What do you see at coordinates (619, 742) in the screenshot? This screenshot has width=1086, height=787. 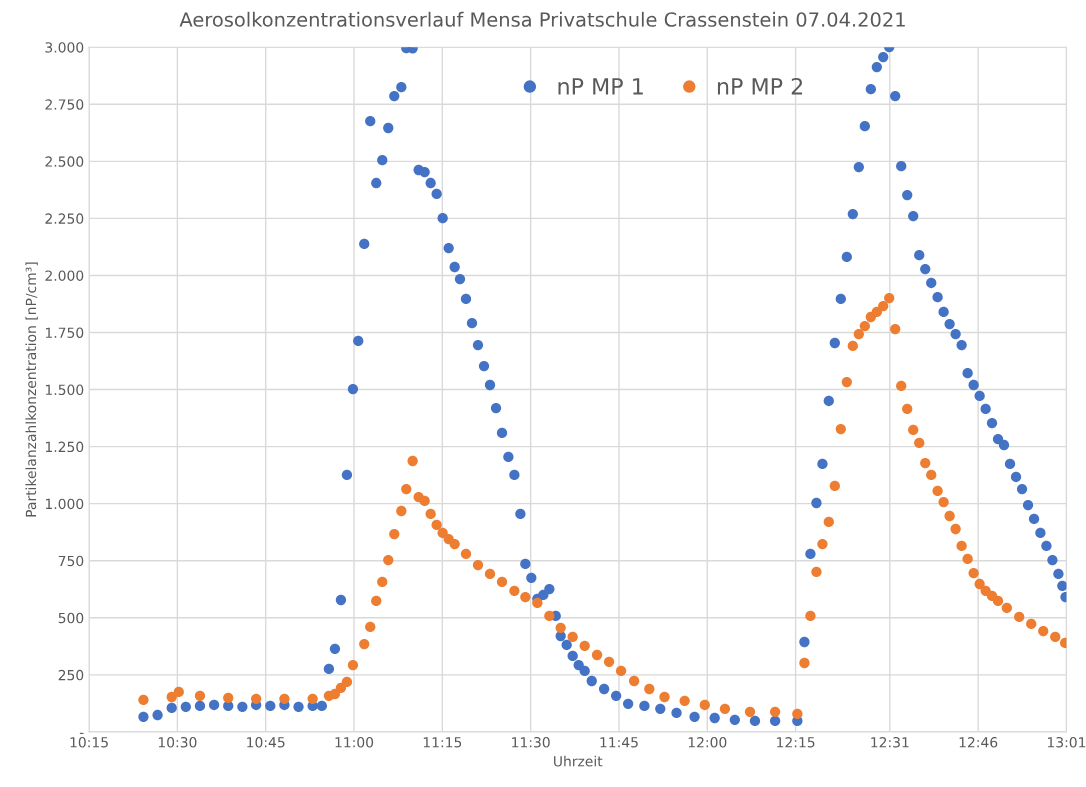 I see `x-tick-label: 11:45` at bounding box center [619, 742].